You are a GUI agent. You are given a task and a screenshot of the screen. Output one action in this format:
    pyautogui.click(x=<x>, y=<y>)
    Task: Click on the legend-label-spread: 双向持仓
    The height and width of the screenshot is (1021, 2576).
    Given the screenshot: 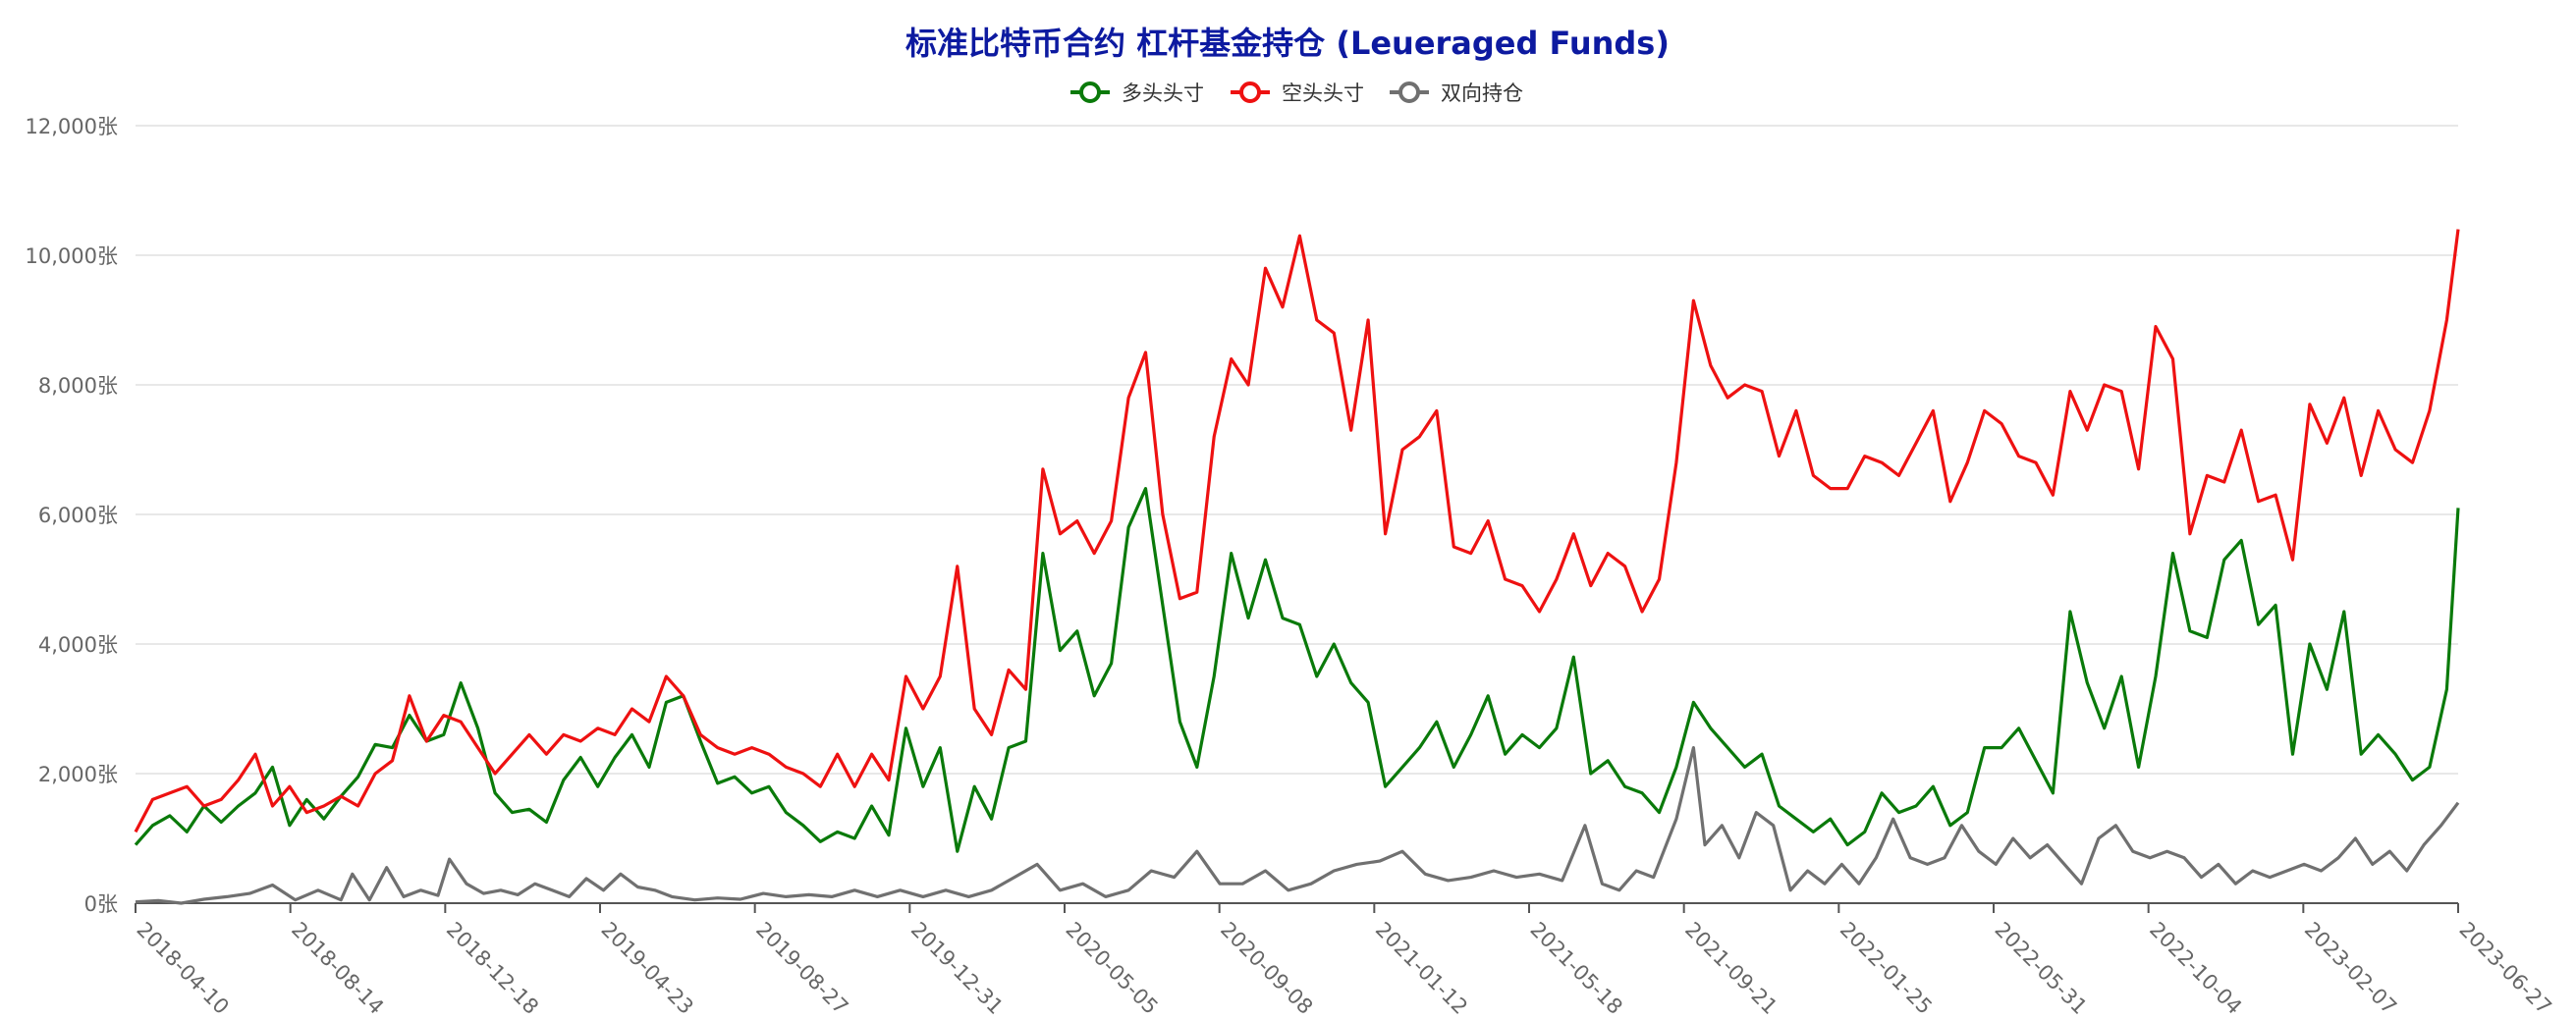 What is the action you would take?
    pyautogui.click(x=1482, y=93)
    